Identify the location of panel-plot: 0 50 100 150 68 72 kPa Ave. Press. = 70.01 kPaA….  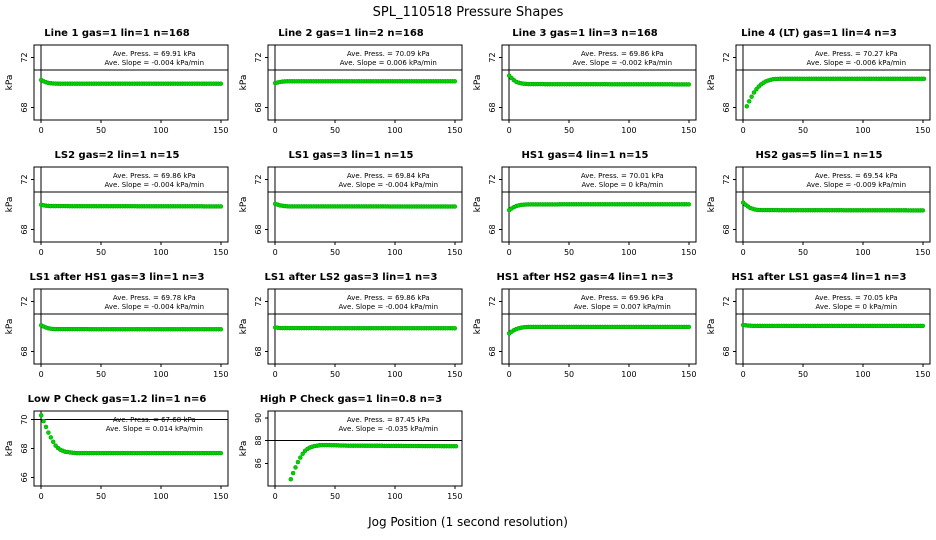
(585, 211).